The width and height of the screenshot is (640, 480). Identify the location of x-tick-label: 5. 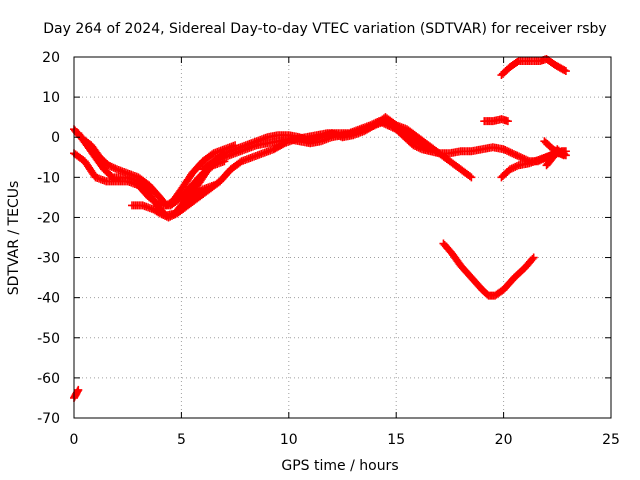
(181, 440).